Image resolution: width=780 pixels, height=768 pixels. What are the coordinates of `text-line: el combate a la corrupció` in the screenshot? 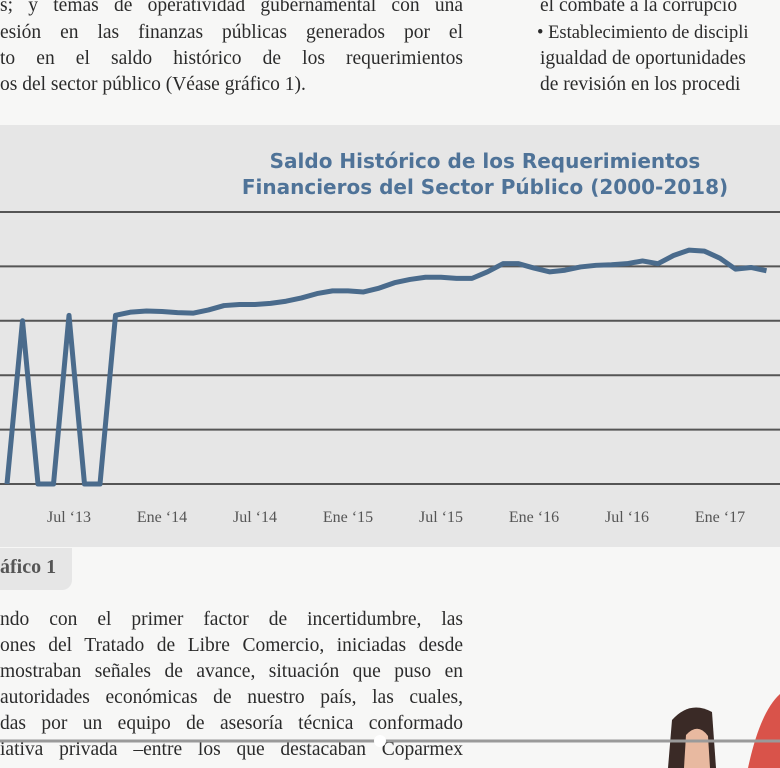 It's located at (639, 8).